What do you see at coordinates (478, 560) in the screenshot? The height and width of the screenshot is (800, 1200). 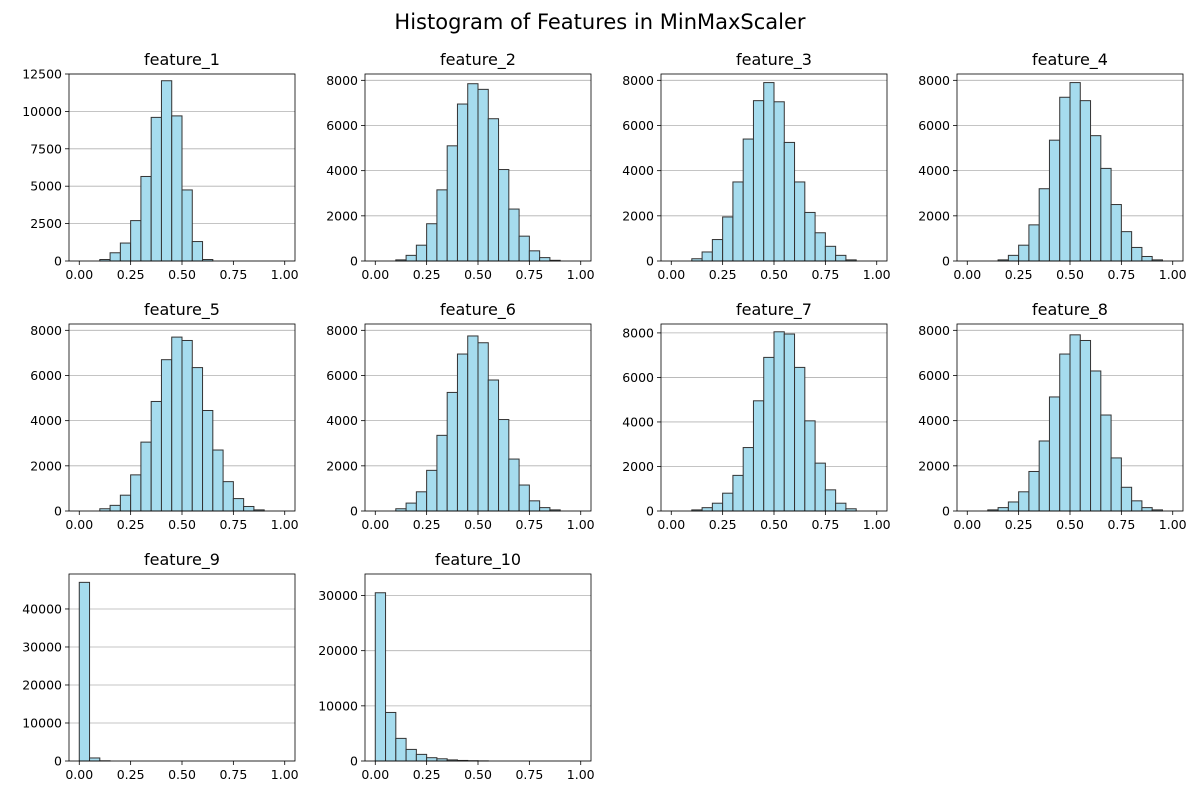 I see `subplot-title: feature_10` at bounding box center [478, 560].